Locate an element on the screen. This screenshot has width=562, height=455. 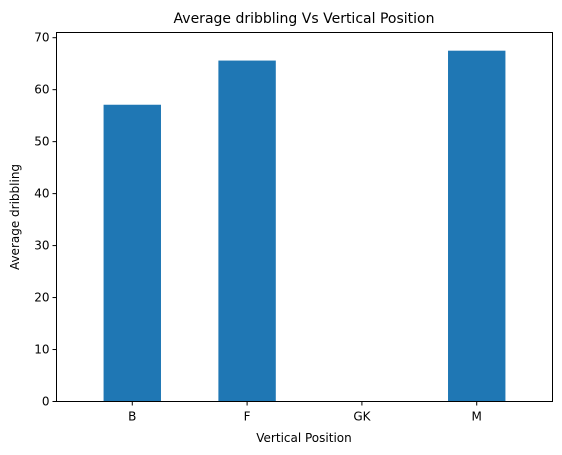
x-tick-label: B is located at coordinates (132, 417).